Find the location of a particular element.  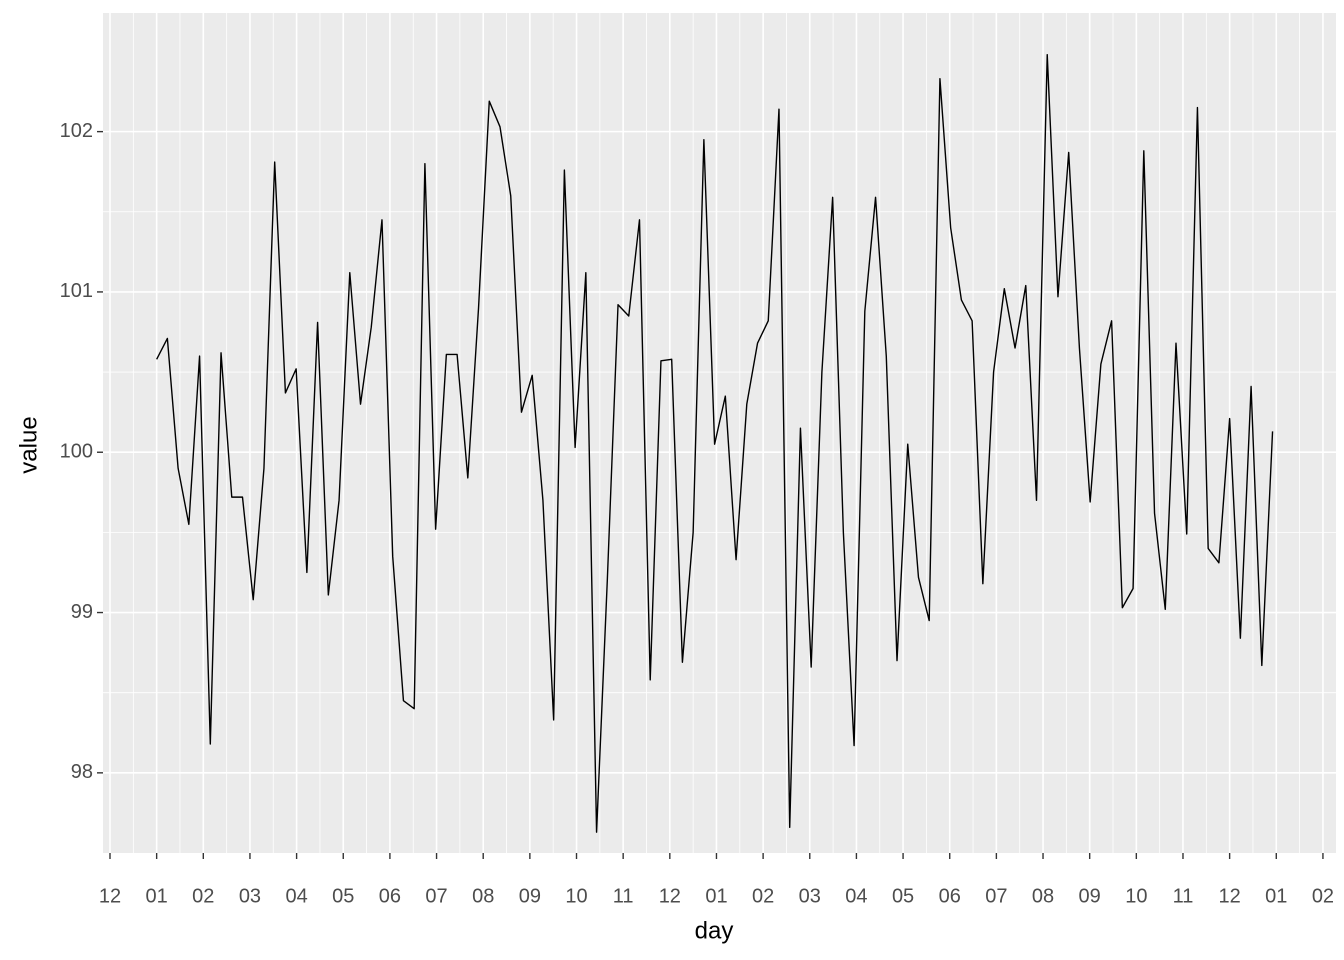

y-axis-title: value is located at coordinates (28, 444).